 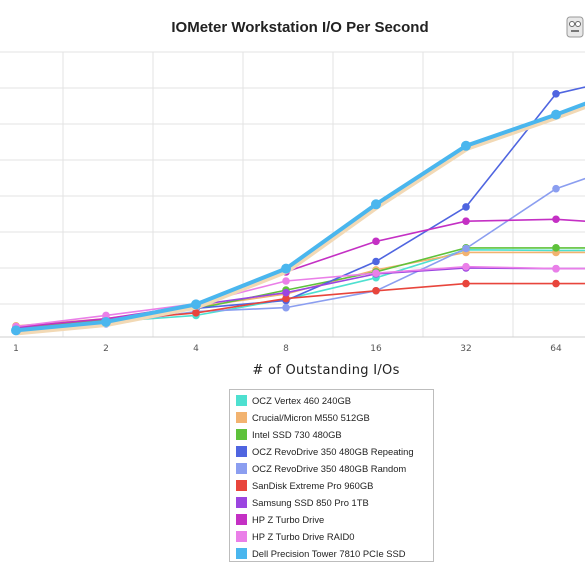 I want to click on series-line, so click(x=300, y=296).